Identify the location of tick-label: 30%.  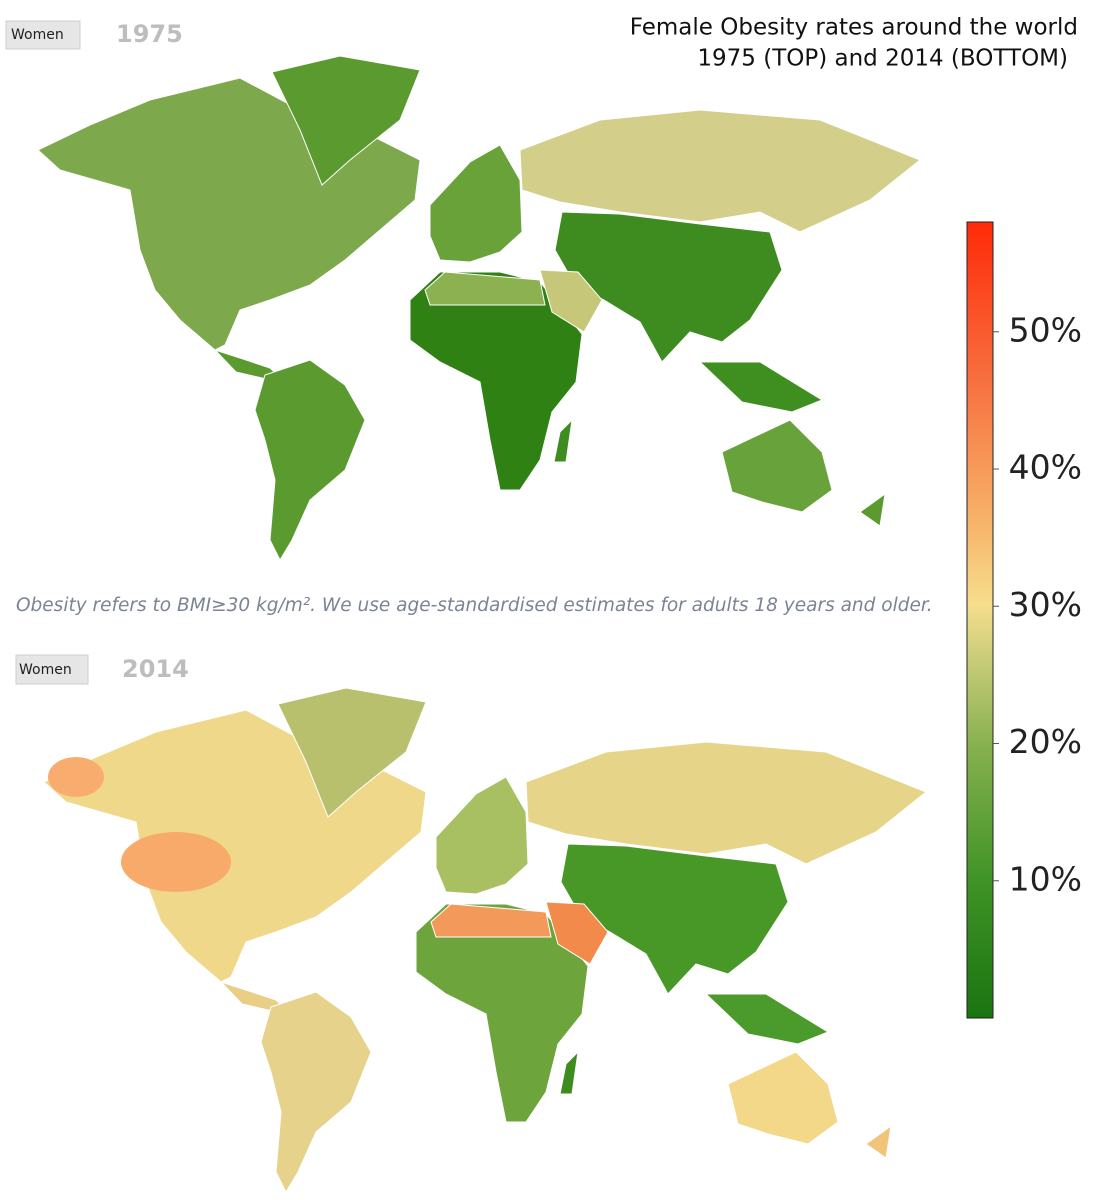
(1045, 604).